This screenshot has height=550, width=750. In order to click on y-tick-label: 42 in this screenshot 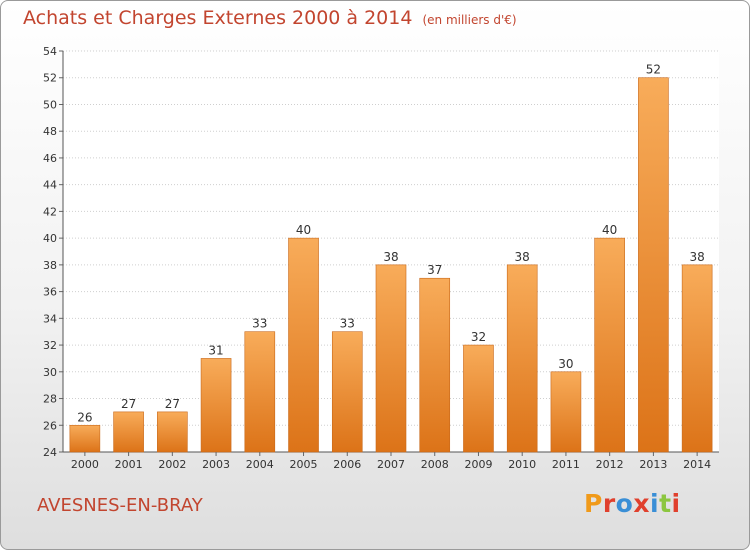, I will do `click(50, 211)`.